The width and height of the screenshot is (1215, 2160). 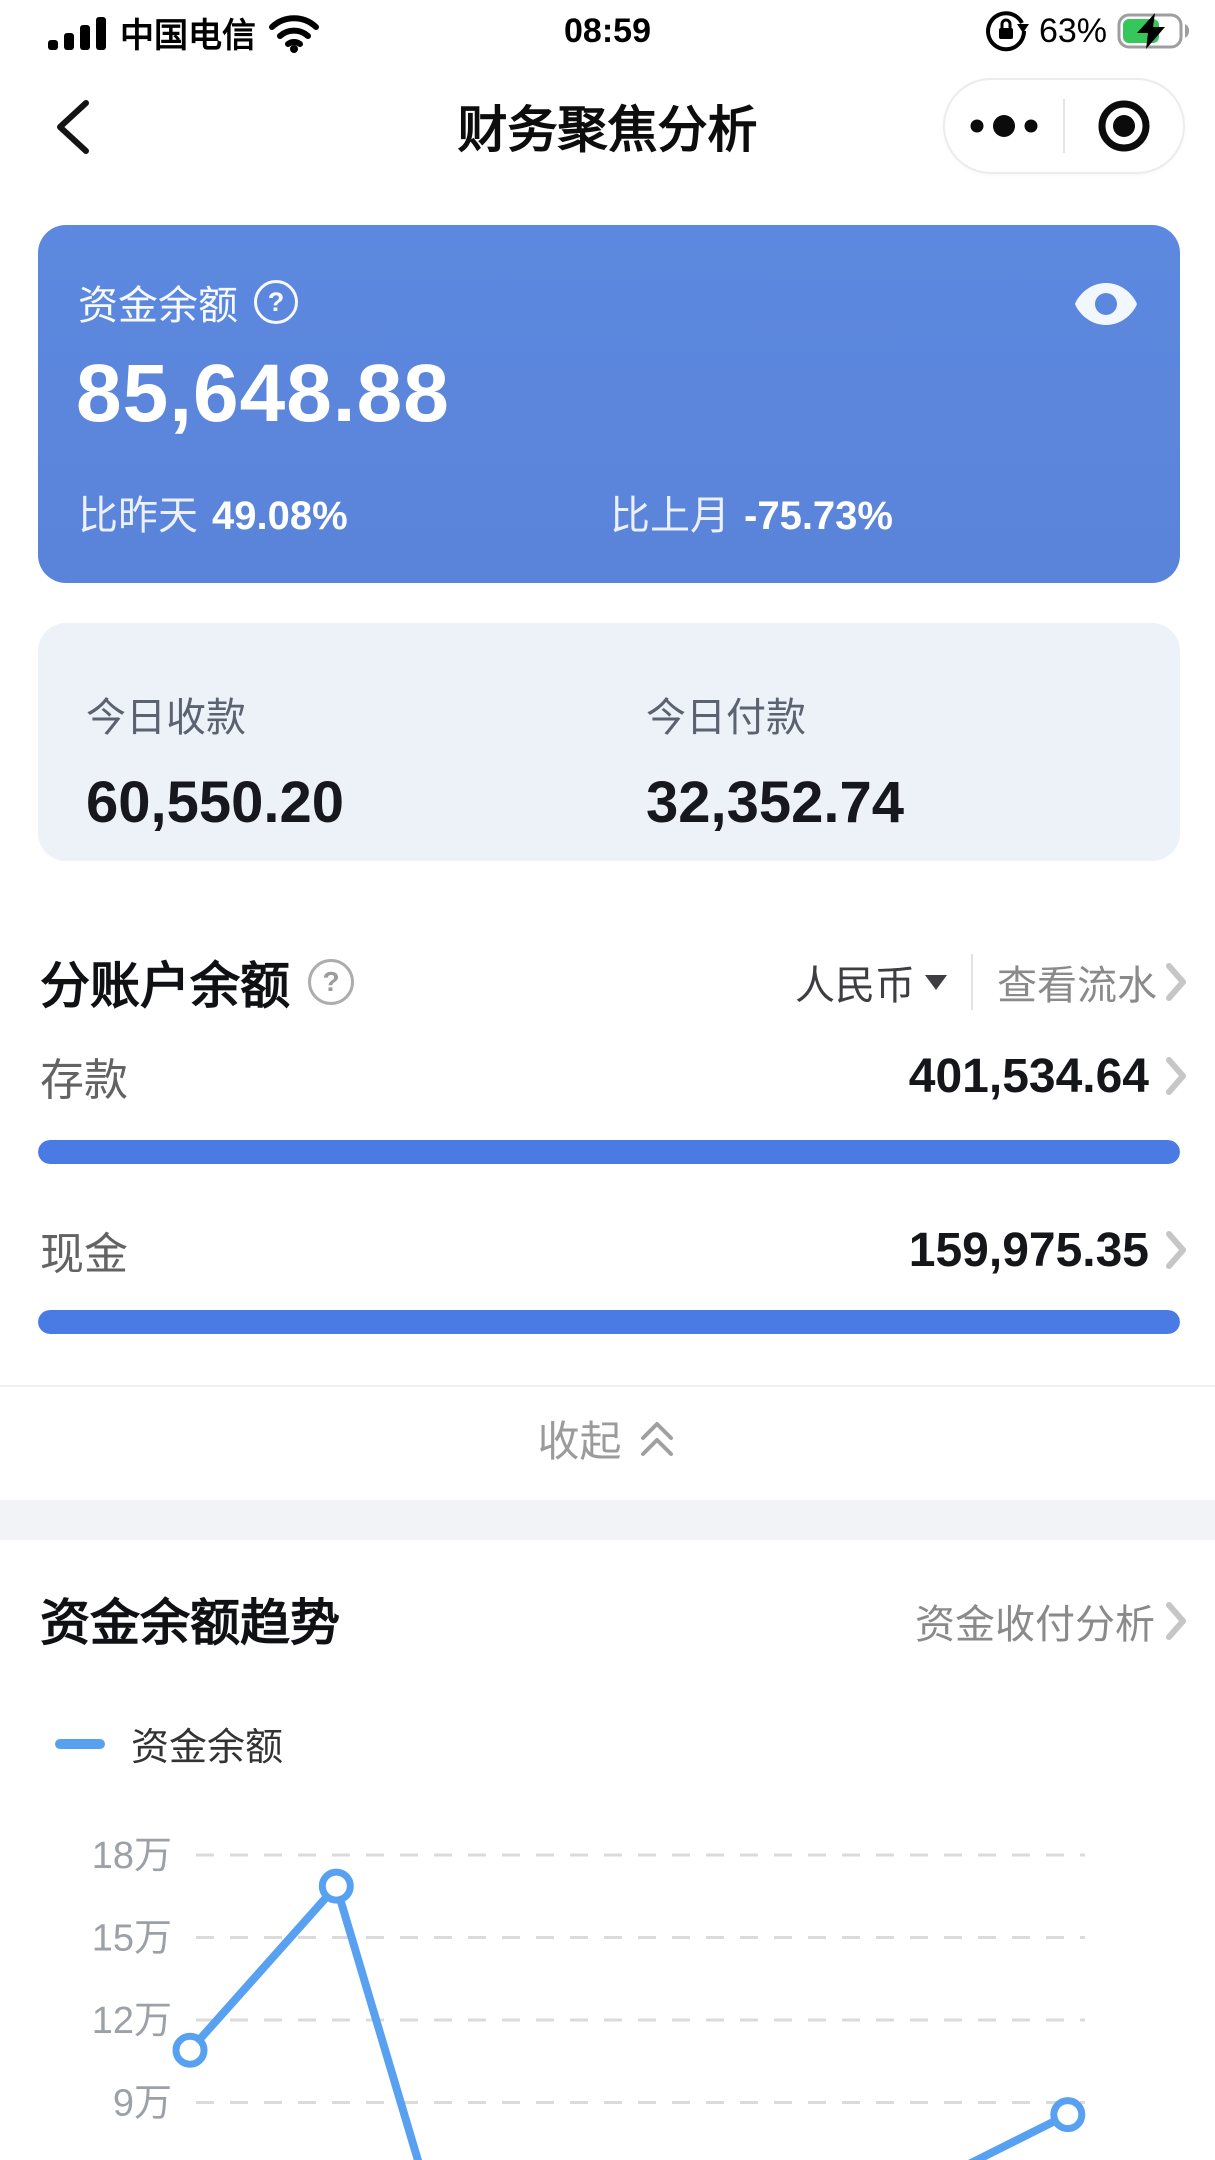 I want to click on chart-legend: 资金余额, so click(x=169, y=1743).